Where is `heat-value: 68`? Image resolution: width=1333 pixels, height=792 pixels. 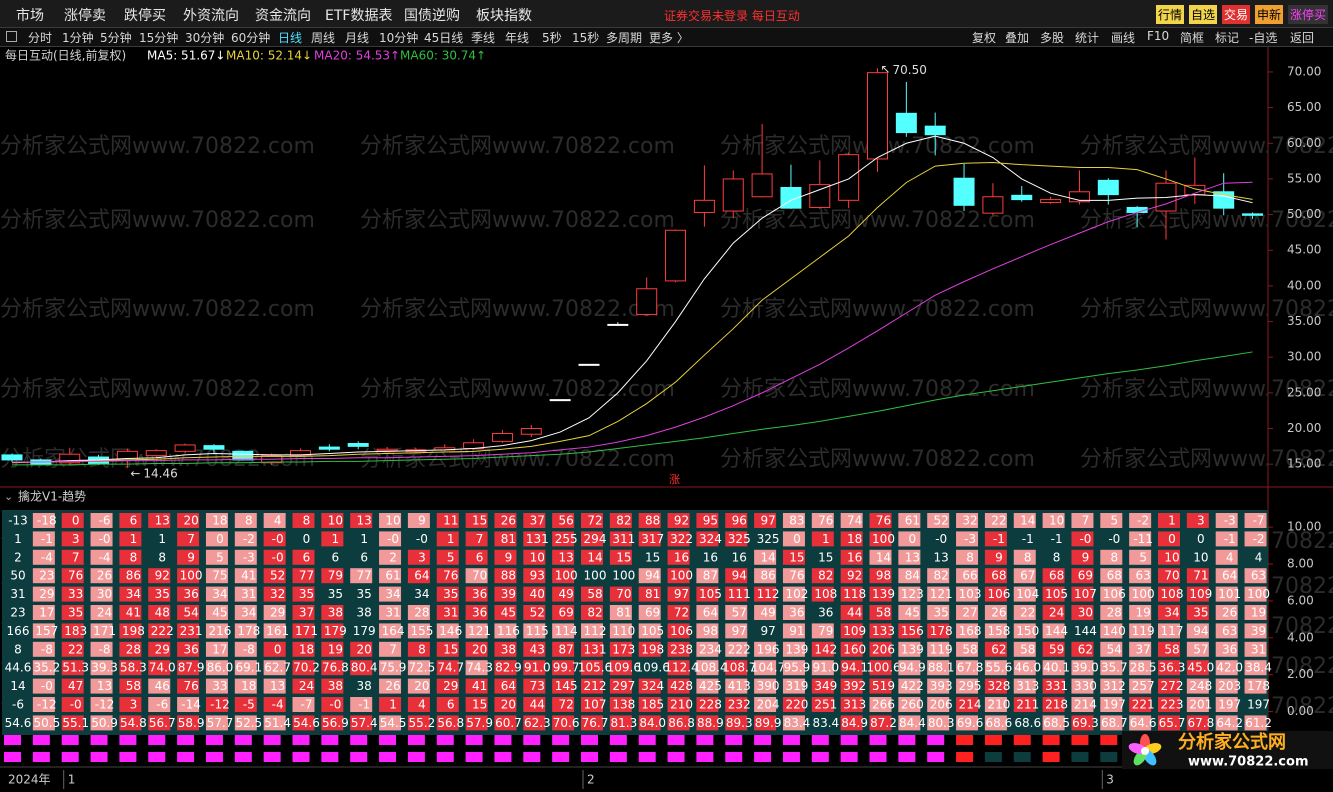
heat-value: 68 is located at coordinates (1056, 576).